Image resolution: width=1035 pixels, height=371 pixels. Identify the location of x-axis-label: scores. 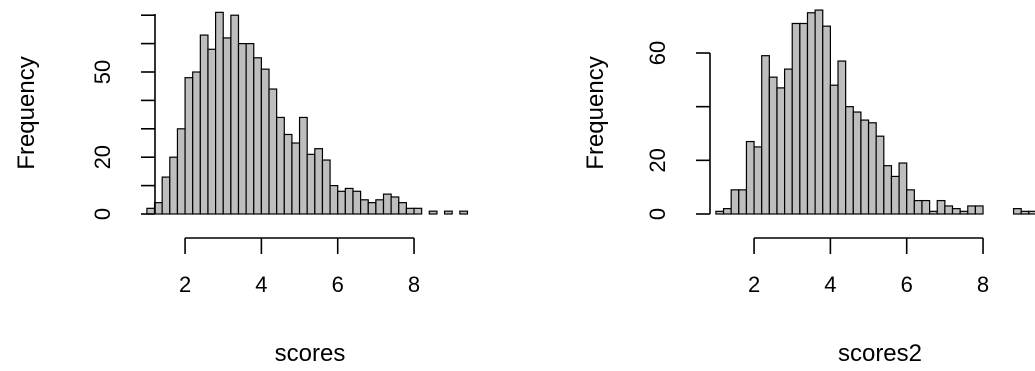
(310, 353).